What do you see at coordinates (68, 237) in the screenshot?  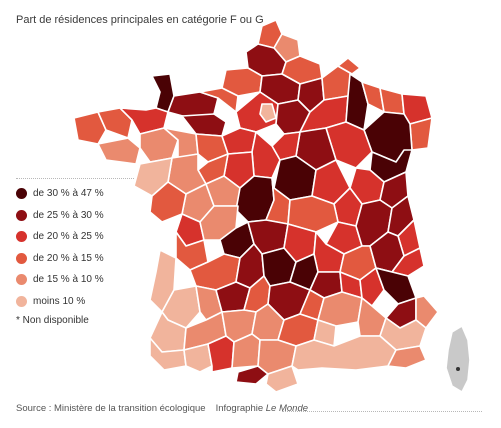 I see `legend-label: de 20 % à 25 %` at bounding box center [68, 237].